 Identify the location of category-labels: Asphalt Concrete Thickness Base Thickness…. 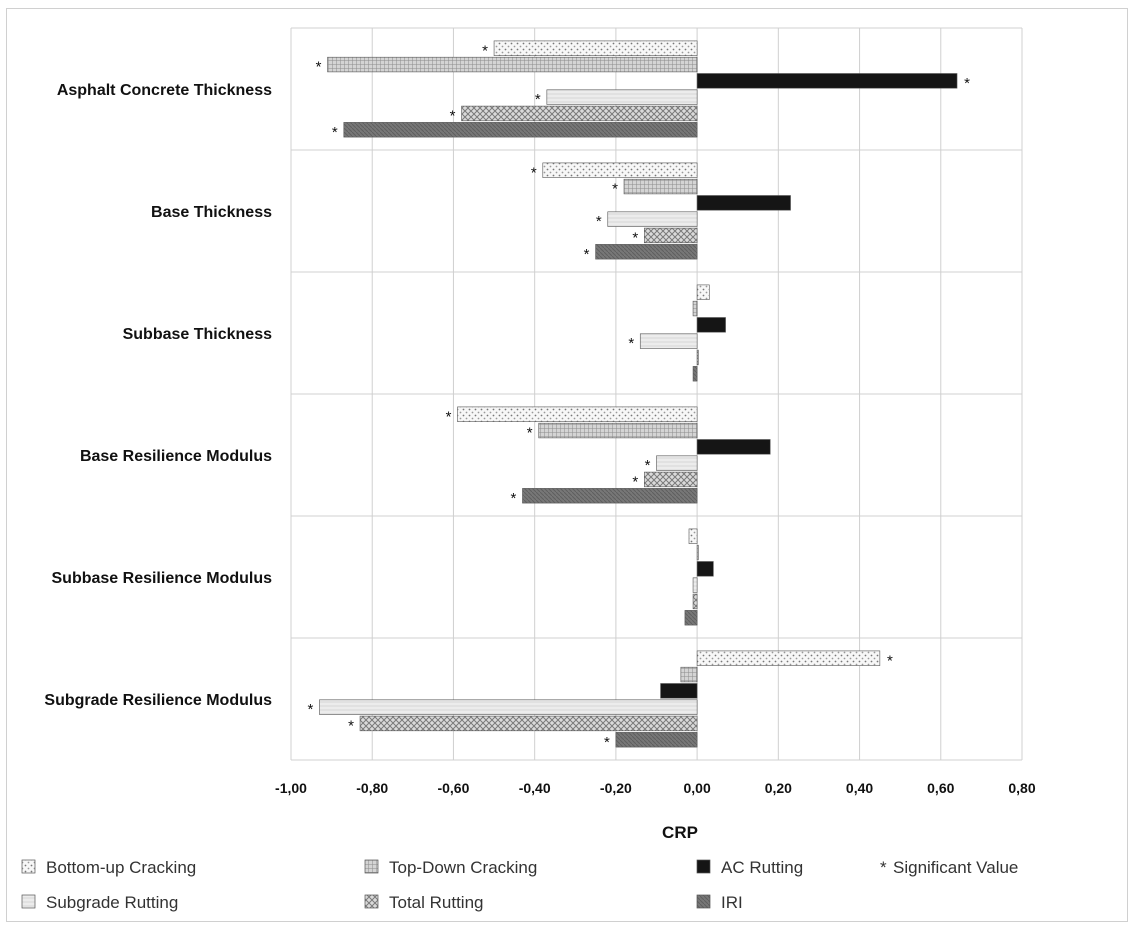
(158, 395).